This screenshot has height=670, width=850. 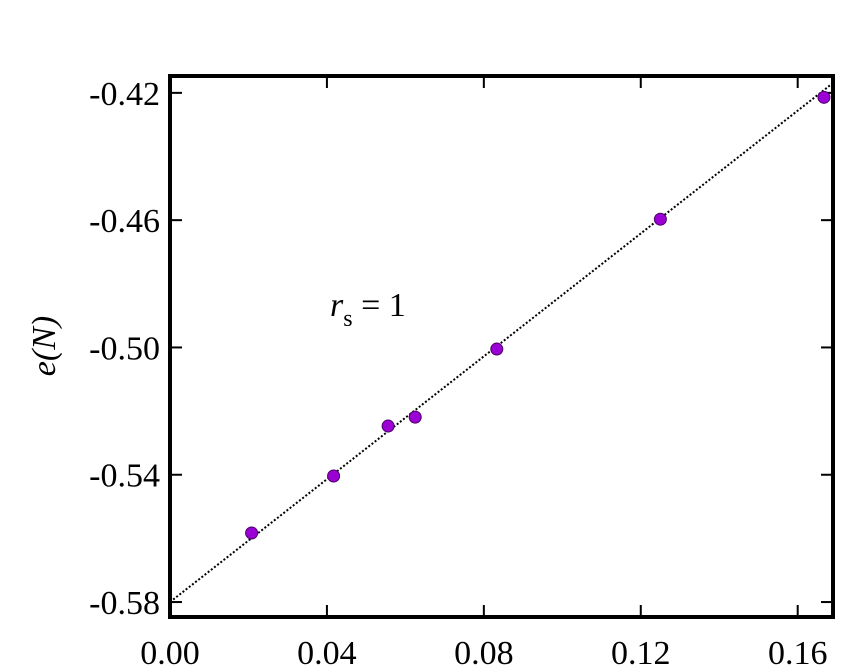 I want to click on x-tick-label: 0.12, so click(x=641, y=652).